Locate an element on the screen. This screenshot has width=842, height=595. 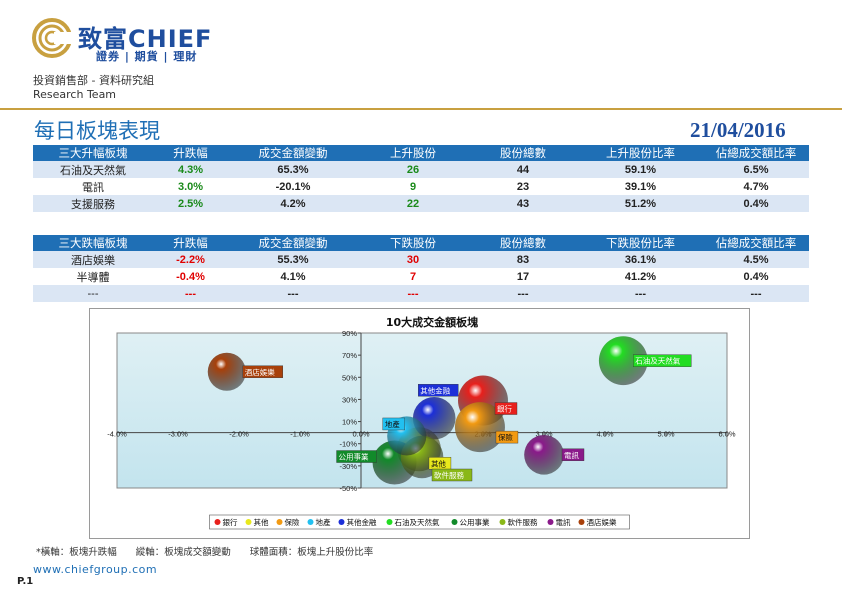
x-tick-label: -1.0% is located at coordinates (300, 434).